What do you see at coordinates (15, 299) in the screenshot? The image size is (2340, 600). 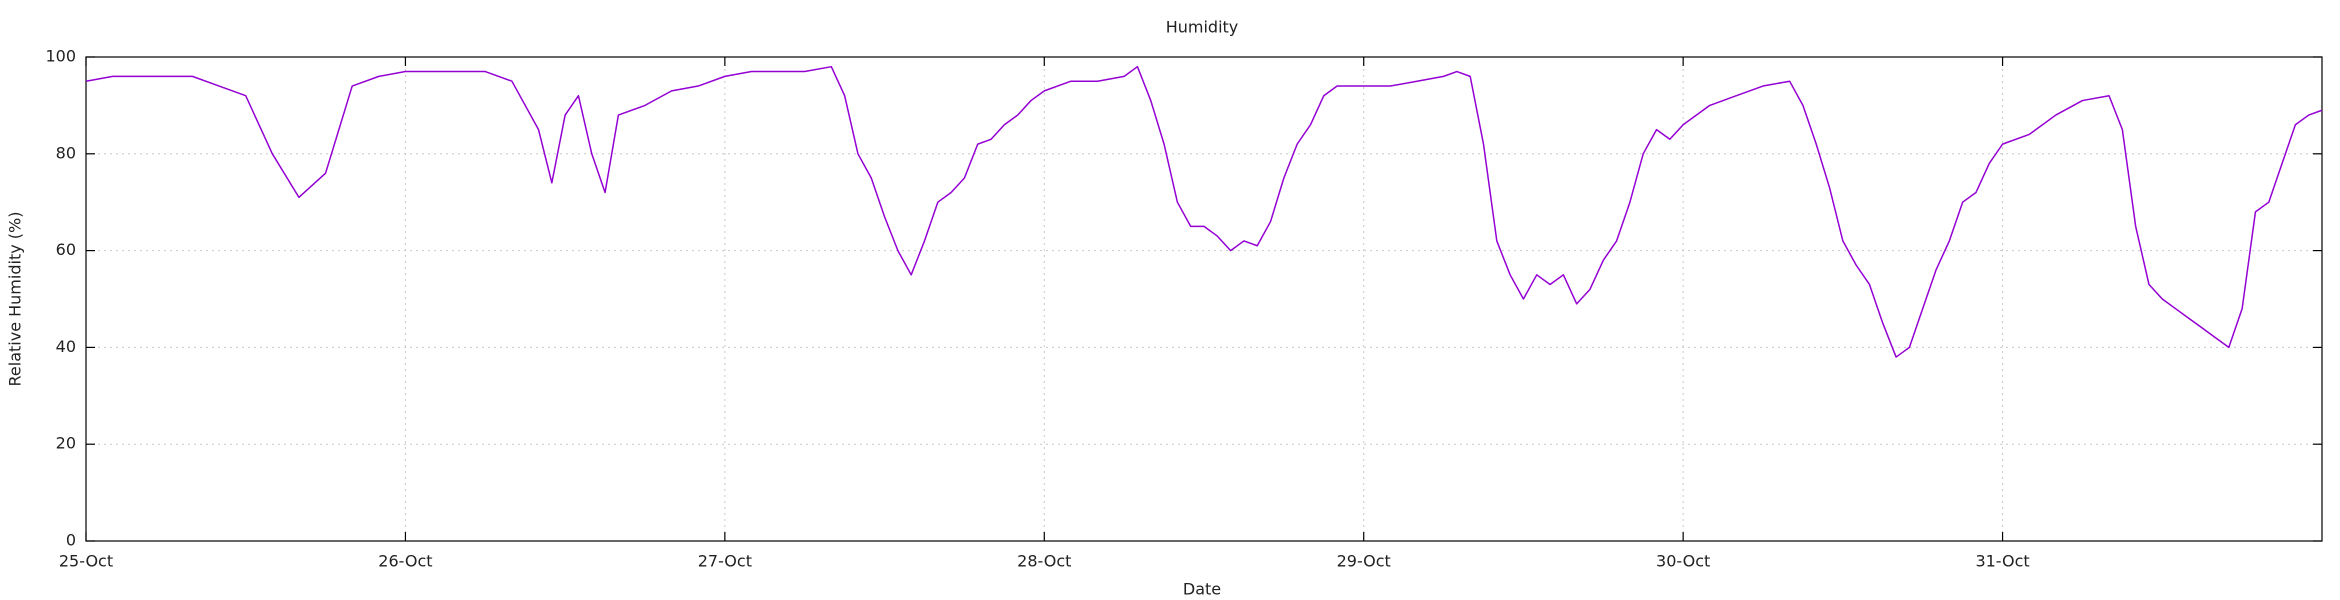 I see `y-axis-label: Relative Humidity (%)` at bounding box center [15, 299].